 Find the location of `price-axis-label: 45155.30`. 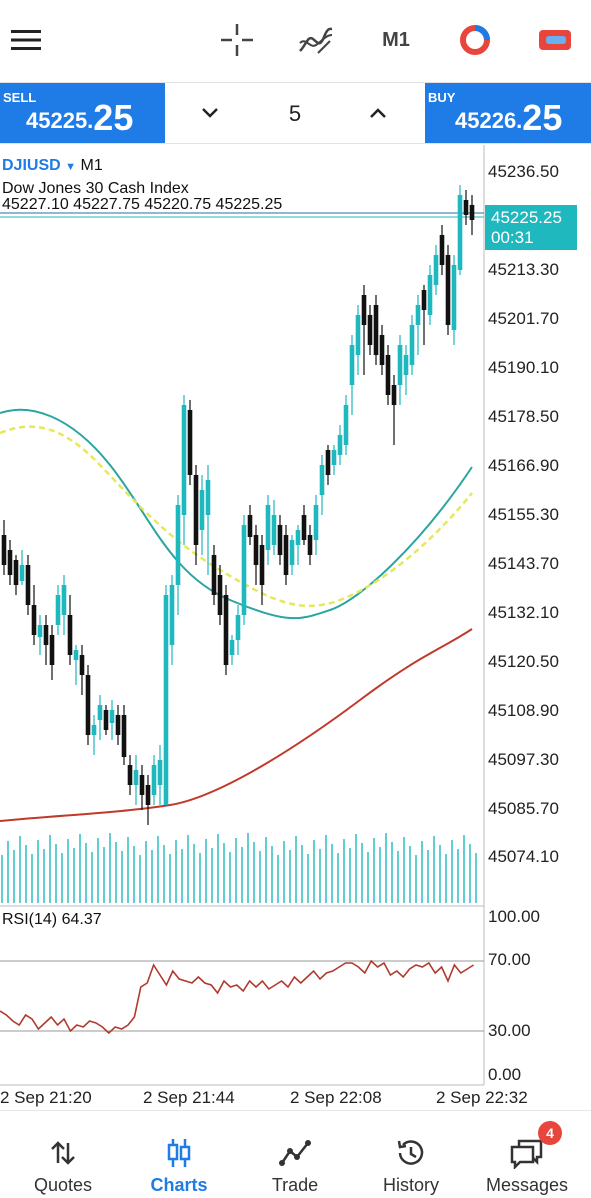

price-axis-label: 45155.30 is located at coordinates (523, 514).